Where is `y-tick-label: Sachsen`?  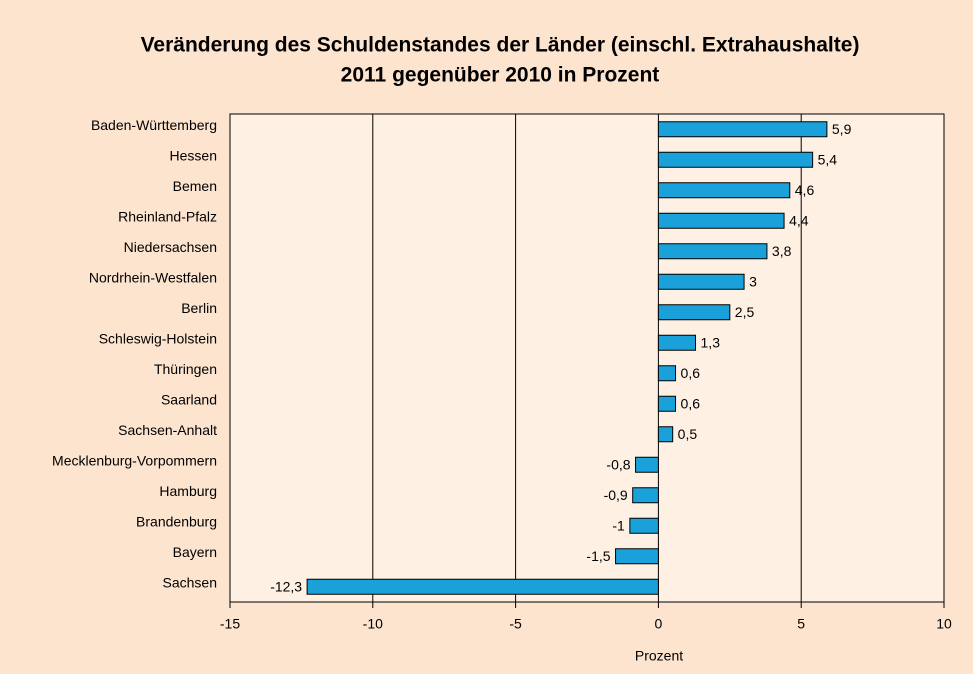 y-tick-label: Sachsen is located at coordinates (190, 582).